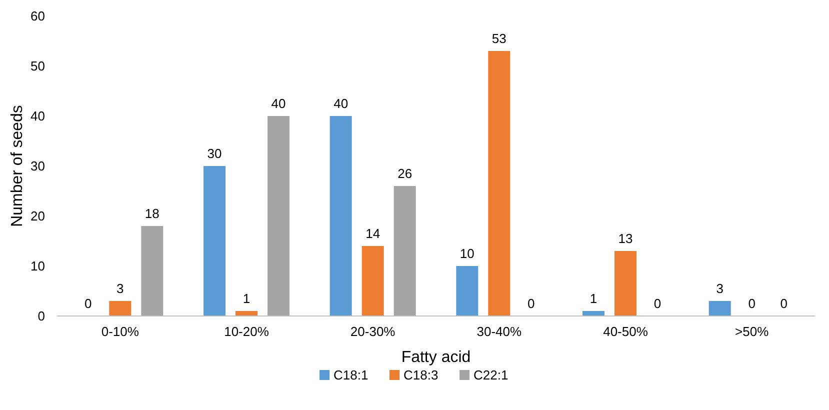 This screenshot has width=829, height=410. Describe the element at coordinates (752, 331) in the screenshot. I see `x-tick-label: >50%` at that location.